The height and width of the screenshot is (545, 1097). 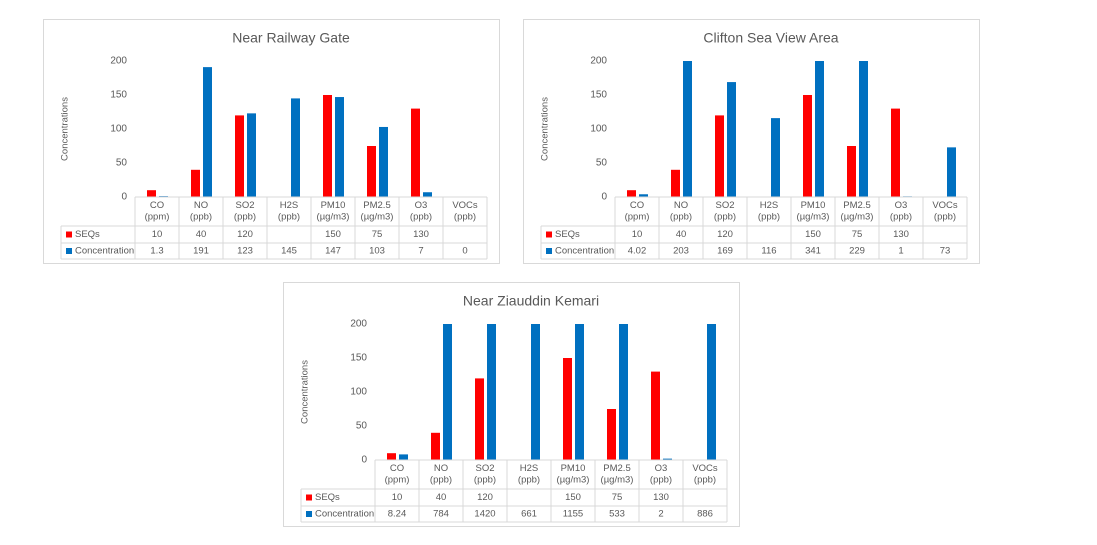 I want to click on table-cell: 1, so click(x=900, y=251).